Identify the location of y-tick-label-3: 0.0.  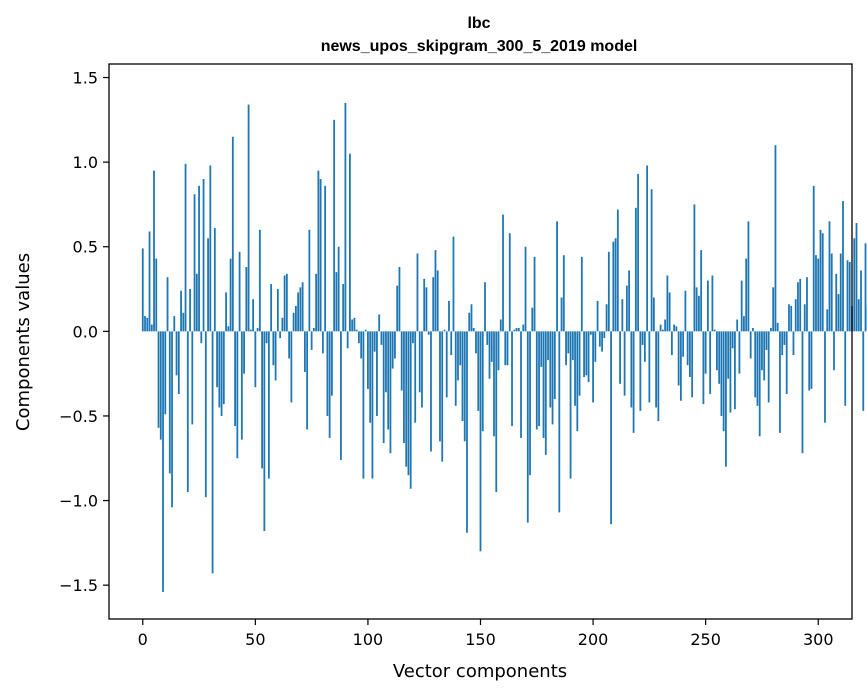
(85, 331).